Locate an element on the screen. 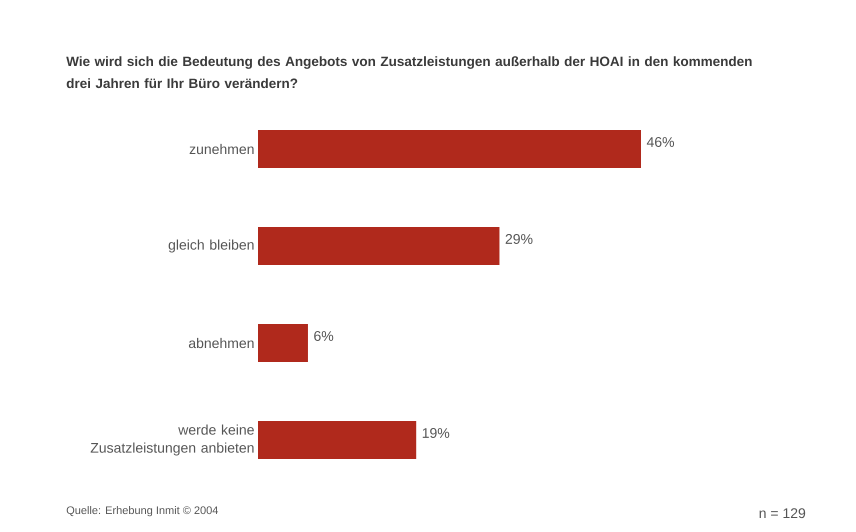  chart-title: Wie wird sich die Bedeutung des Angebots von Zusatzleistungen außerhalb der HOAI in den kommenden drei Jahren für Ihr Büro verändern? is located at coordinates (409, 72).